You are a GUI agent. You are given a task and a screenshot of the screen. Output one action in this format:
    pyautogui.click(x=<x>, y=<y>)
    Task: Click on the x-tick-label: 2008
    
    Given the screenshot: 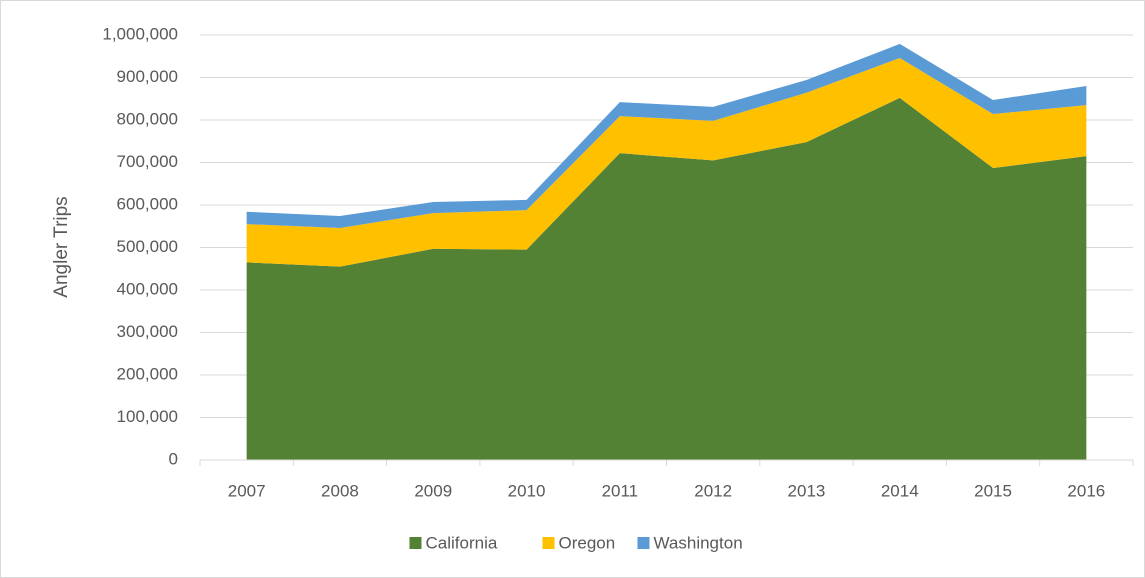 What is the action you would take?
    pyautogui.click(x=340, y=490)
    